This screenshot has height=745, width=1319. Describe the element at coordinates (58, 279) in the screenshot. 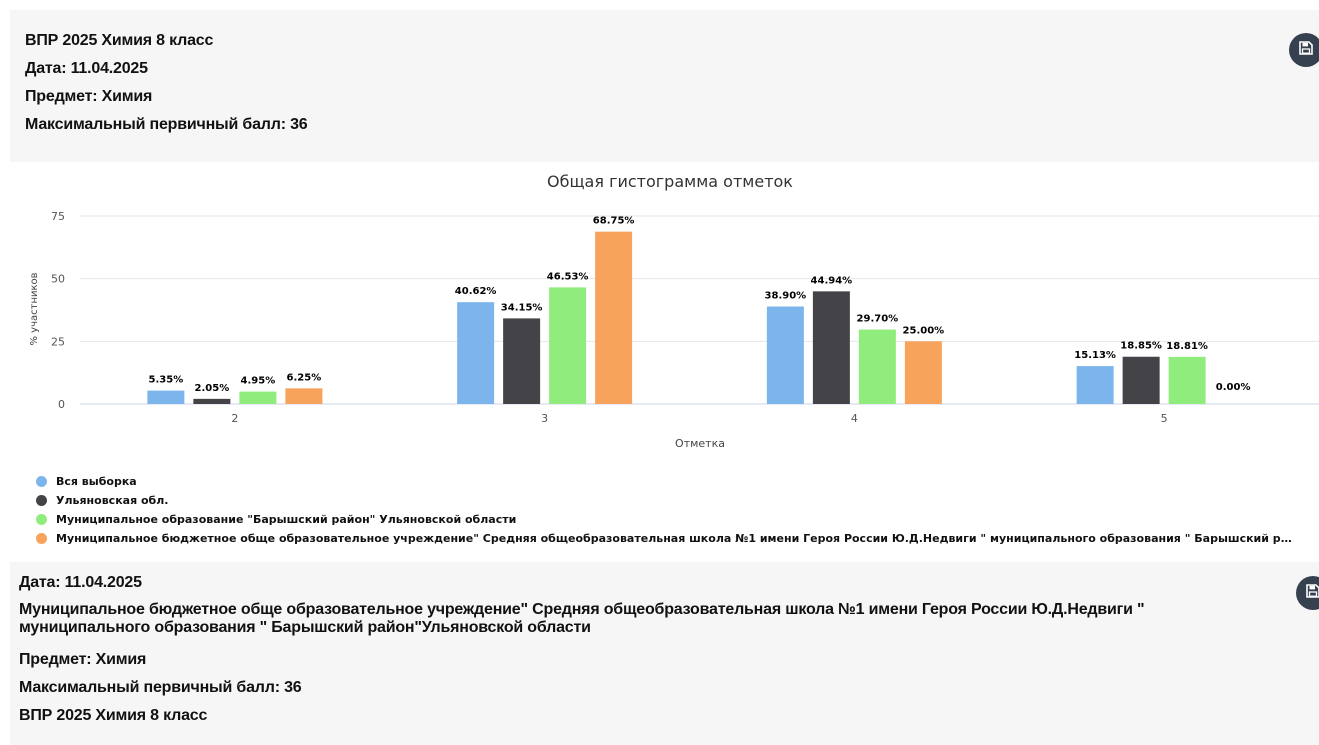

I see `y-tick-label: 50` at that location.